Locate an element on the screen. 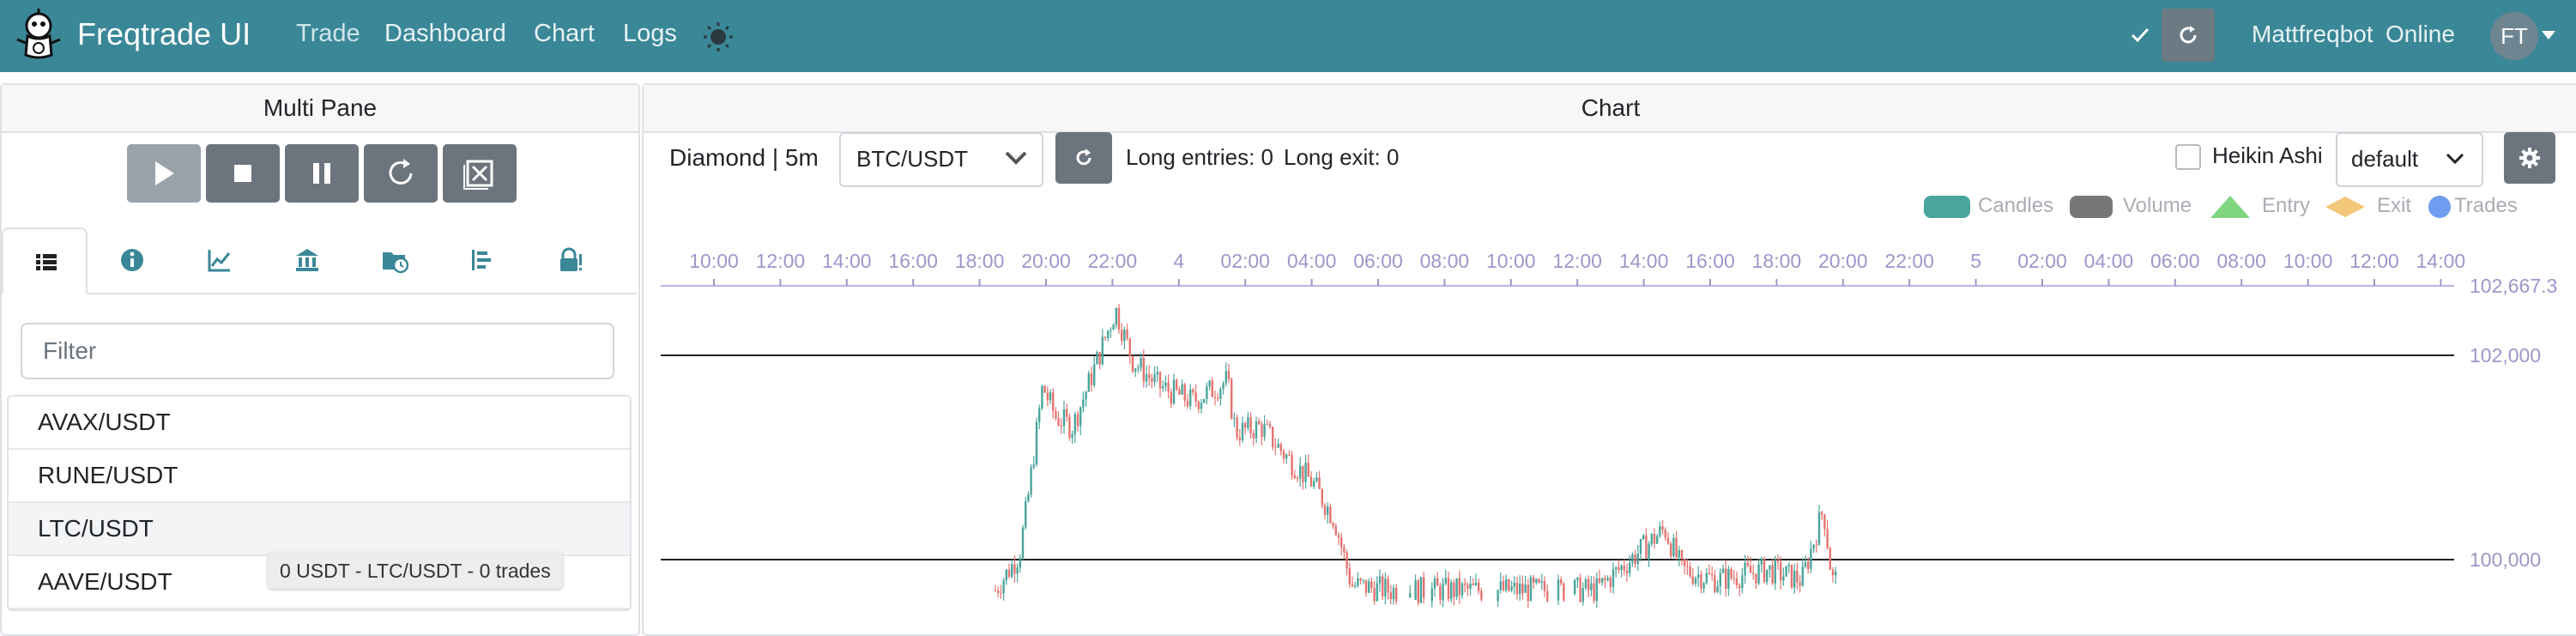 The width and height of the screenshot is (2576, 636). nav-chart: Chart is located at coordinates (564, 33).